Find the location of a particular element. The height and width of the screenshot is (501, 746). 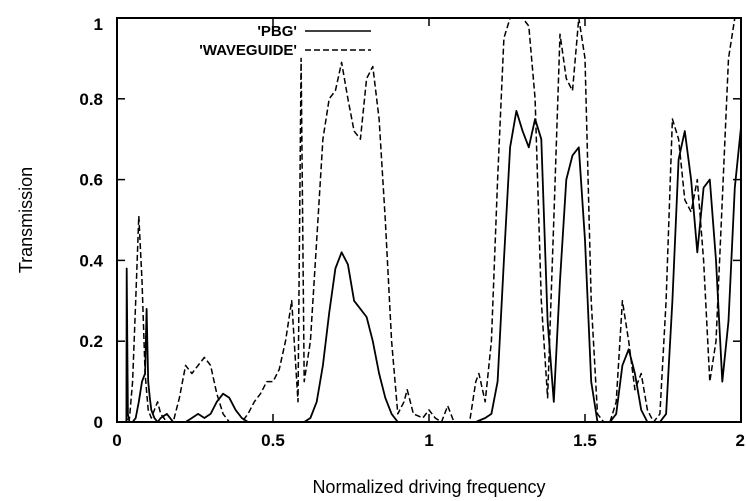

legend-label: 'WAVEGUIDE' is located at coordinates (248, 50).